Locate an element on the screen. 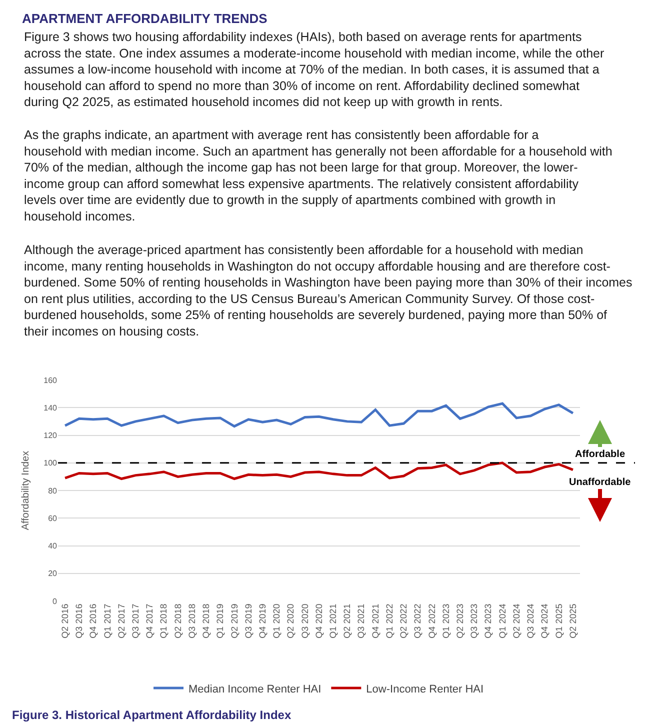 Image resolution: width=659 pixels, height=725 pixels. x-tick-label: Q4 2020 is located at coordinates (319, 621).